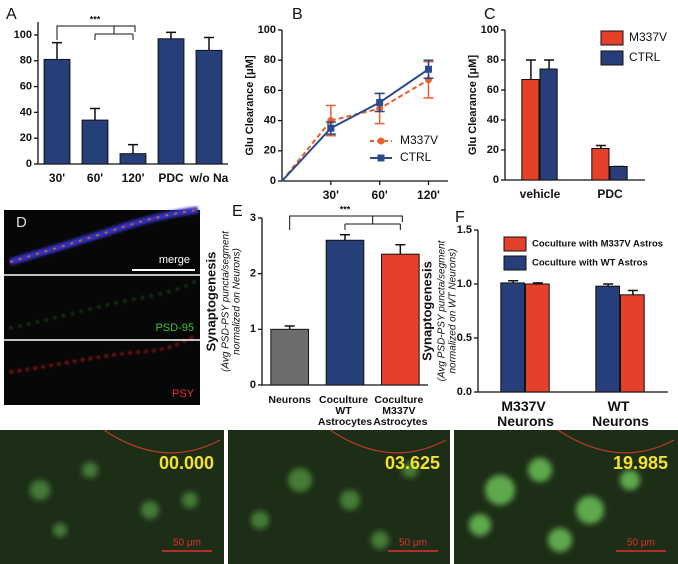  Describe the element at coordinates (209, 178) in the screenshot. I see `x-tick-label: w/o Na` at that location.